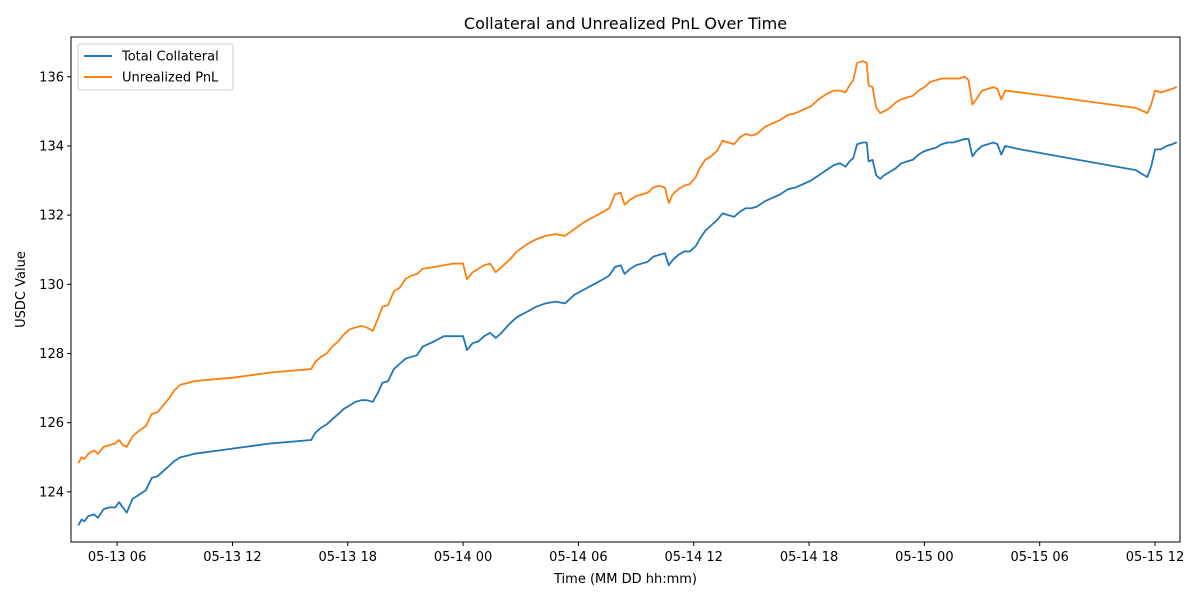 The image size is (1200, 600). Describe the element at coordinates (51, 77) in the screenshot. I see `y-tick-label: 136` at that location.